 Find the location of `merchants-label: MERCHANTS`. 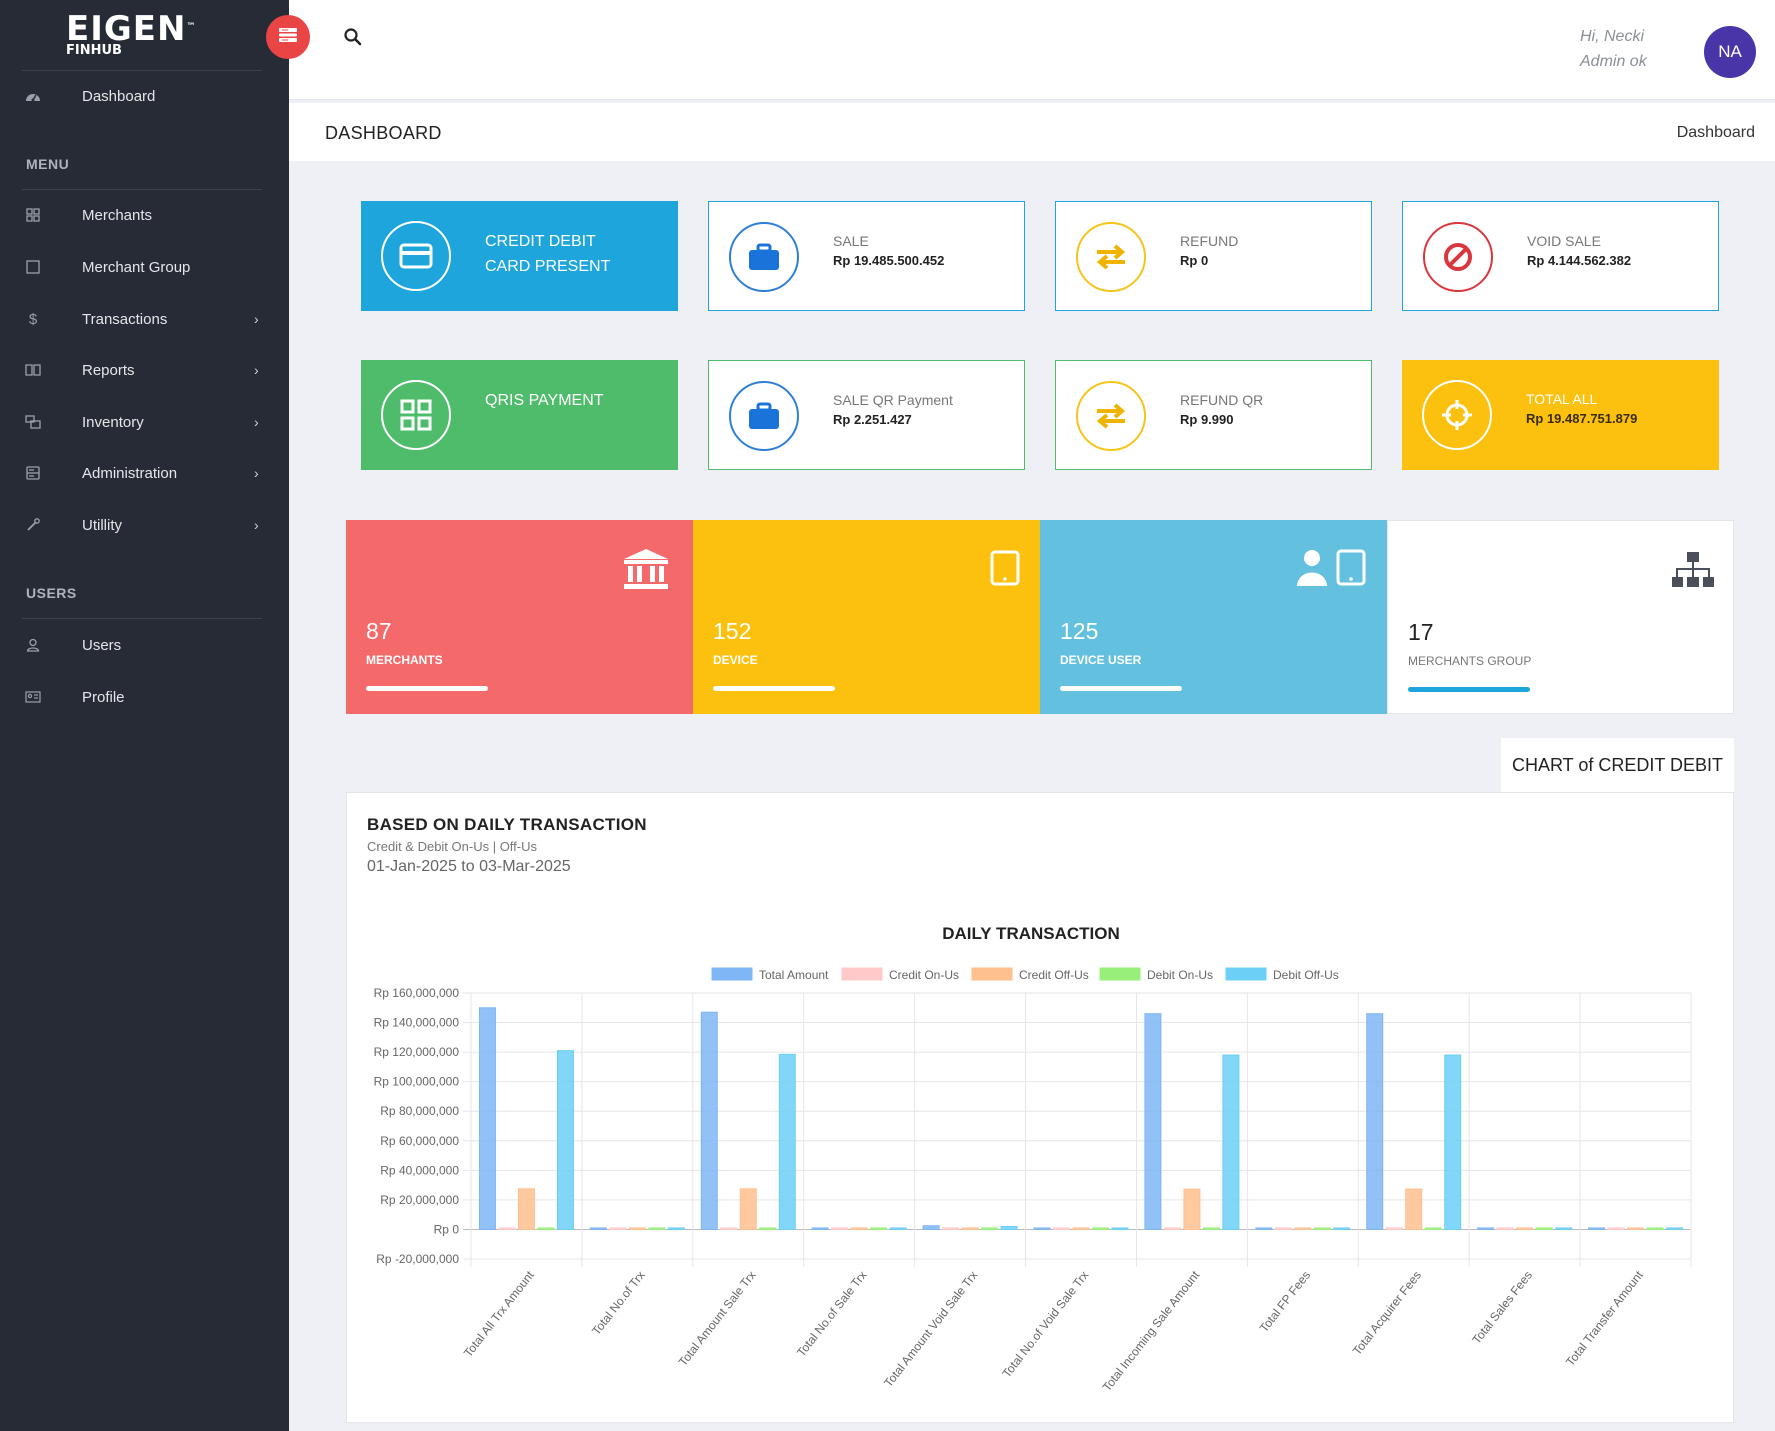

merchants-label: MERCHANTS is located at coordinates (404, 660).